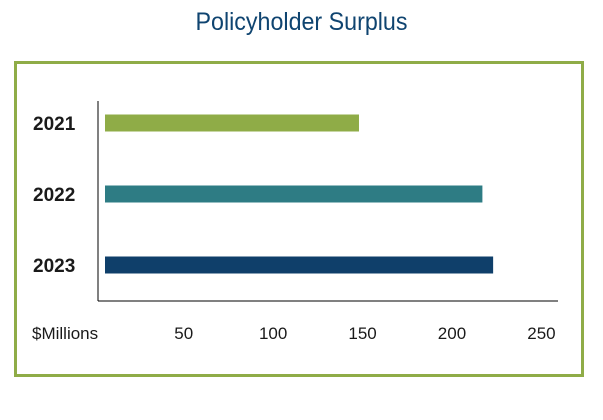  I want to click on x-tick-label-200: 200, so click(452, 333).